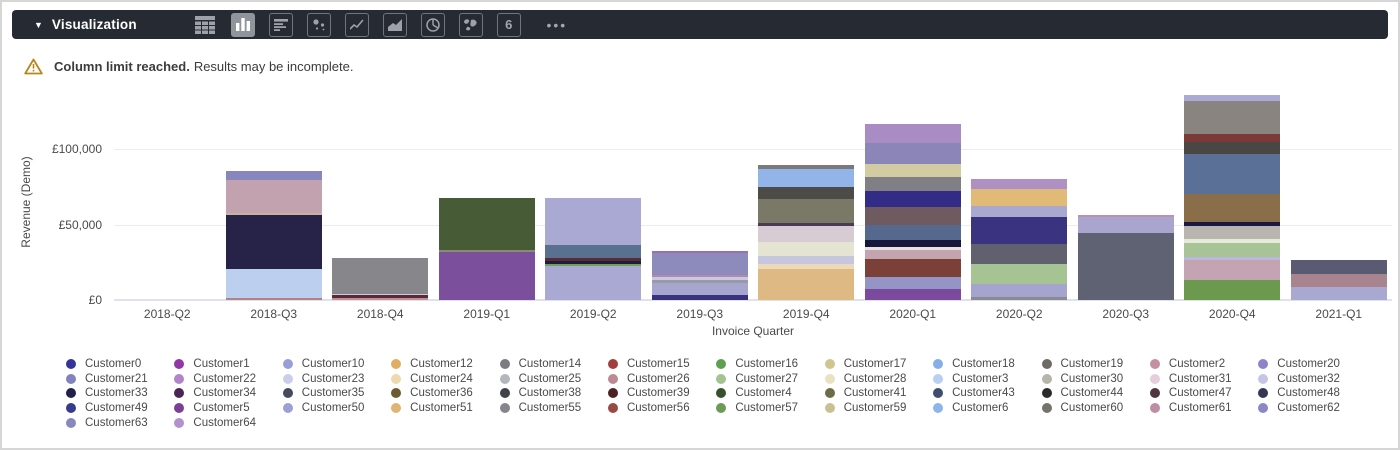 The width and height of the screenshot is (1400, 450). Describe the element at coordinates (1232, 232) in the screenshot. I see `bar-segment-Customer30` at that location.